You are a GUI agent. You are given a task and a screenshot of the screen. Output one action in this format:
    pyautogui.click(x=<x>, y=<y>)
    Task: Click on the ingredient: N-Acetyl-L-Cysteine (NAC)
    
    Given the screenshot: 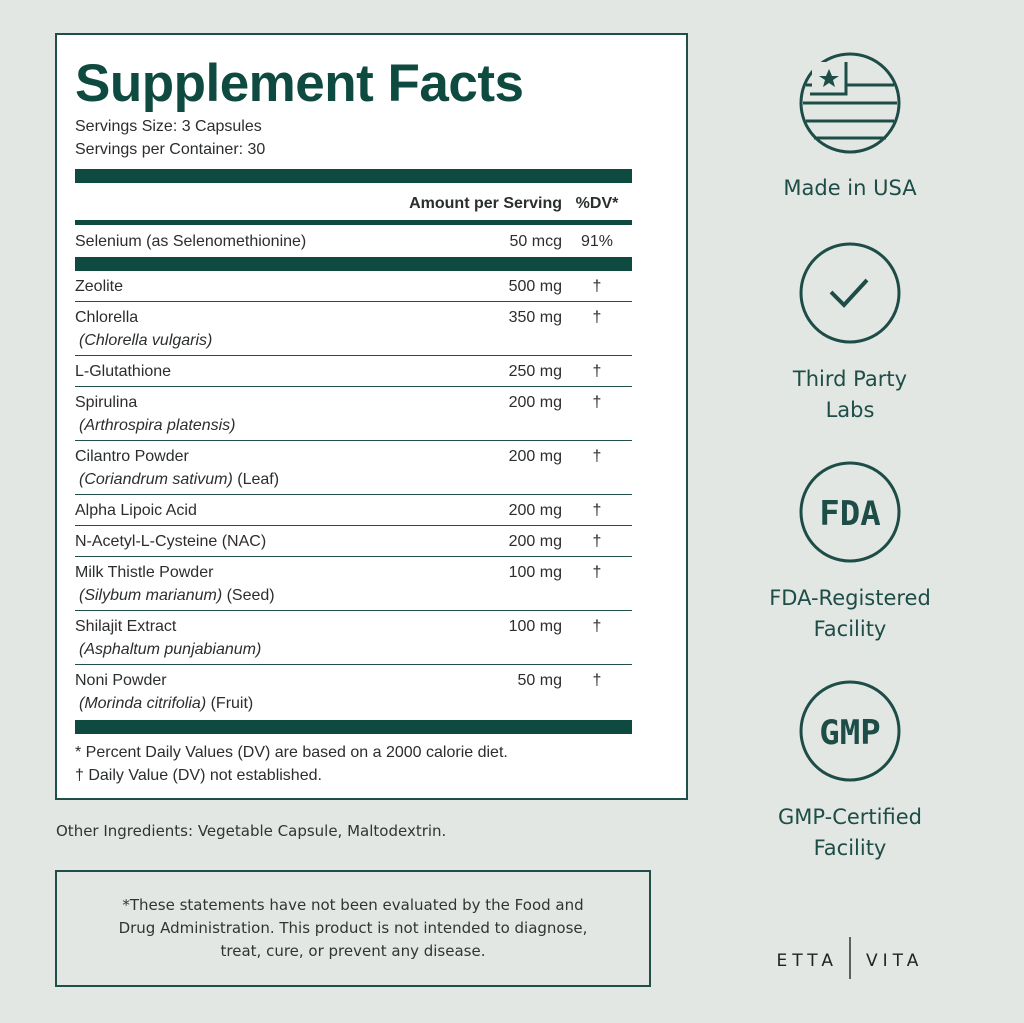 What is the action you would take?
    pyautogui.click(x=263, y=541)
    